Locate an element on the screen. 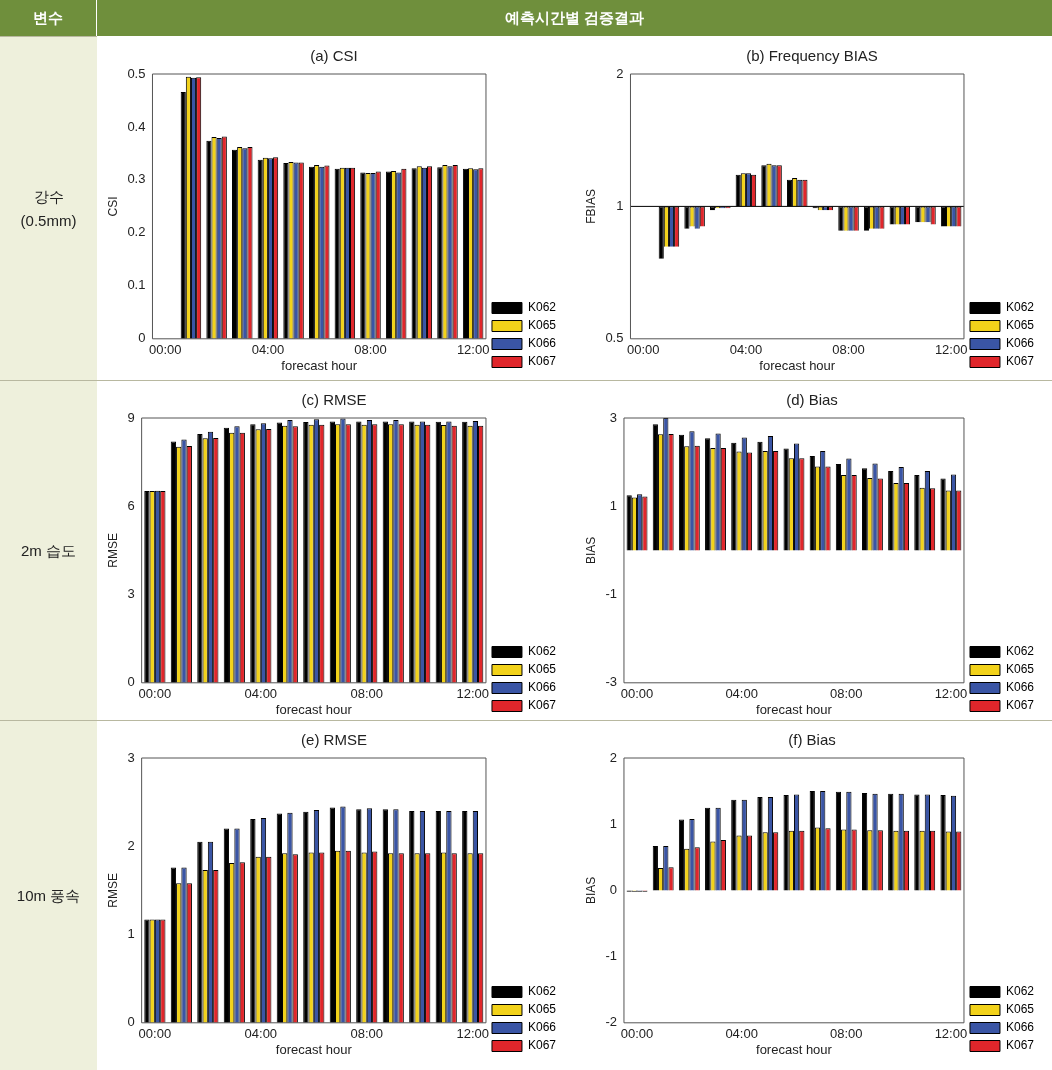 The height and width of the screenshot is (1070, 1052). y-tick-label: 6 is located at coordinates (131, 505).